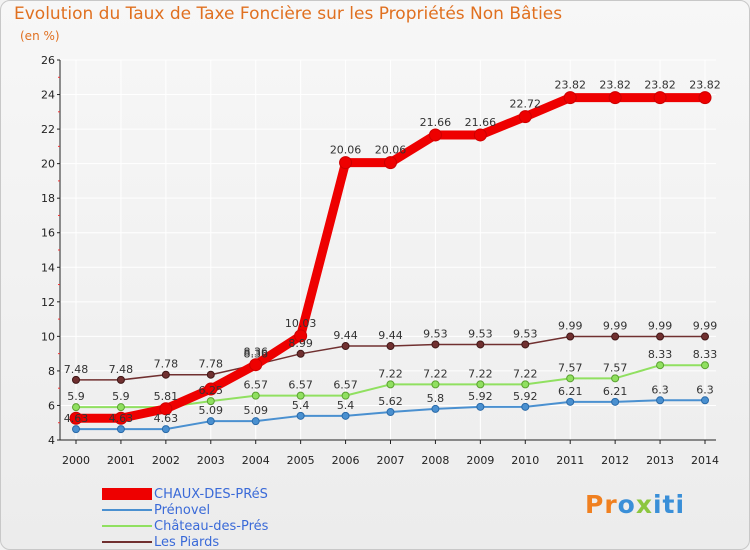  Describe the element at coordinates (76, 460) in the screenshot. I see `x-tick-label: 2000` at that location.